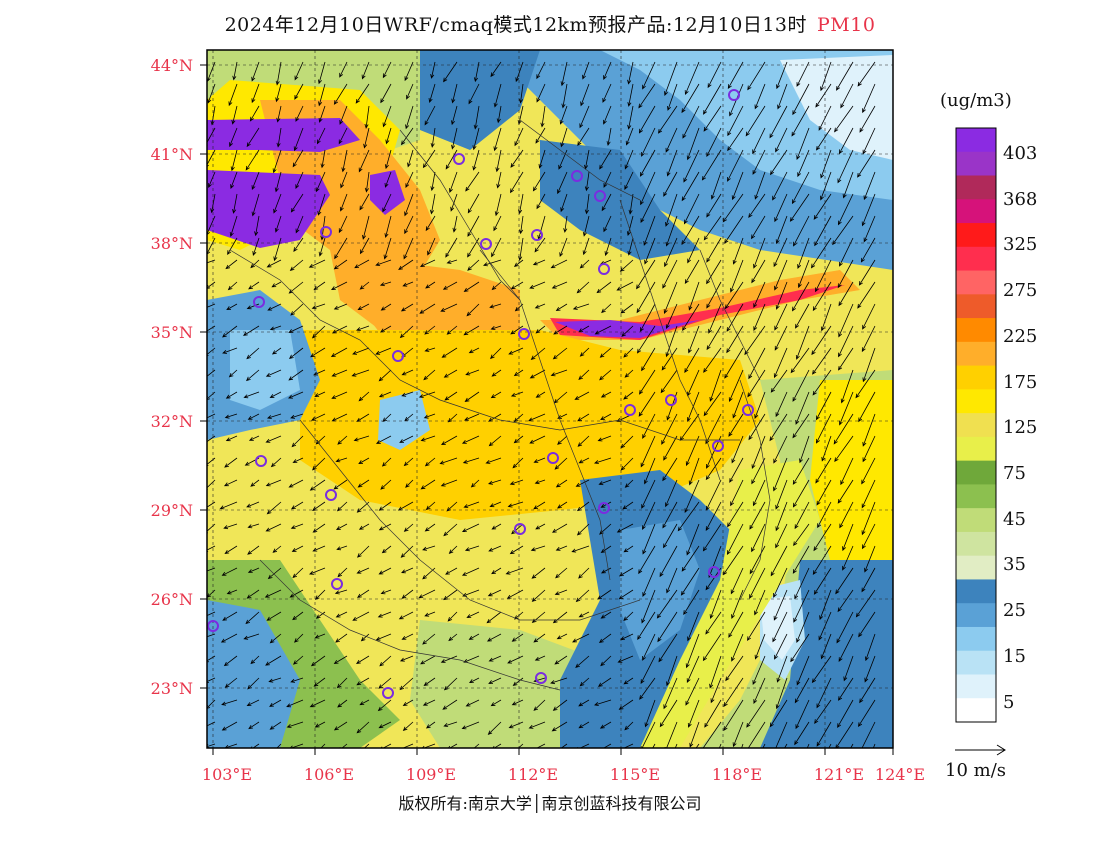 The image size is (1100, 850). Describe the element at coordinates (172, 421) in the screenshot. I see `lat-label-32: 32°N` at that location.